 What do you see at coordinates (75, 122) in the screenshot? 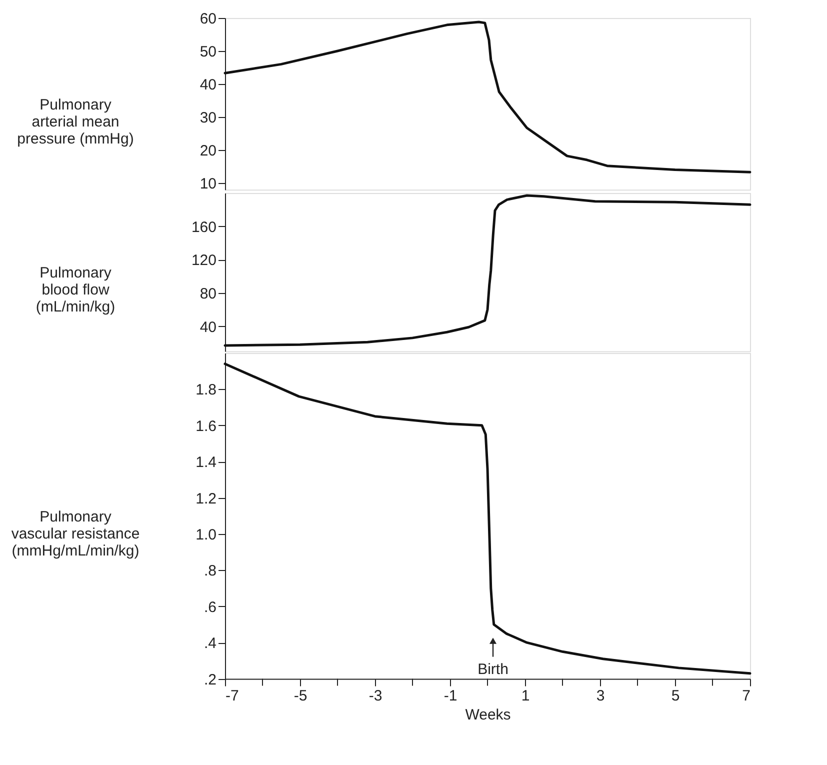
I see `y-axis-title: Pulmonary arterial mean pressure (mmHg)` at bounding box center [75, 122].